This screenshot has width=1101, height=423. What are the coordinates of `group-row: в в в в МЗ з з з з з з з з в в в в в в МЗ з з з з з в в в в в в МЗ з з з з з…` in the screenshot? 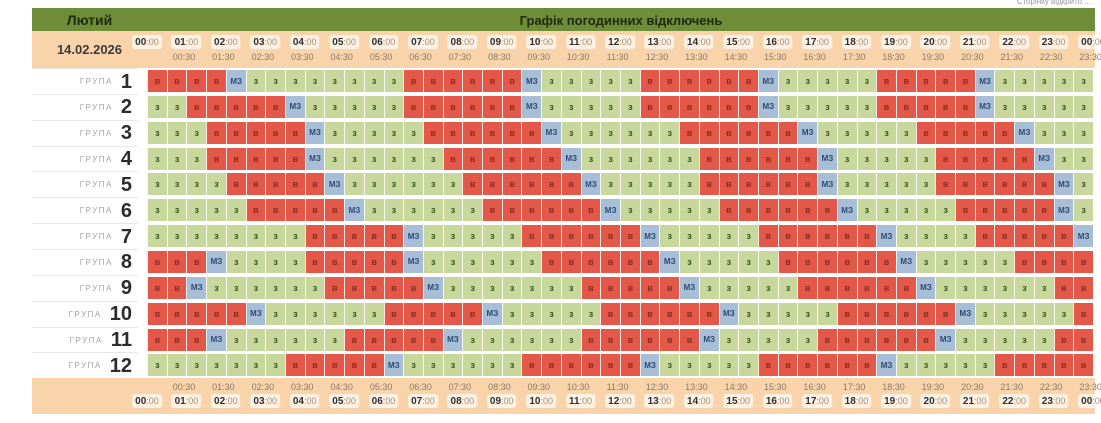 It's located at (620, 81).